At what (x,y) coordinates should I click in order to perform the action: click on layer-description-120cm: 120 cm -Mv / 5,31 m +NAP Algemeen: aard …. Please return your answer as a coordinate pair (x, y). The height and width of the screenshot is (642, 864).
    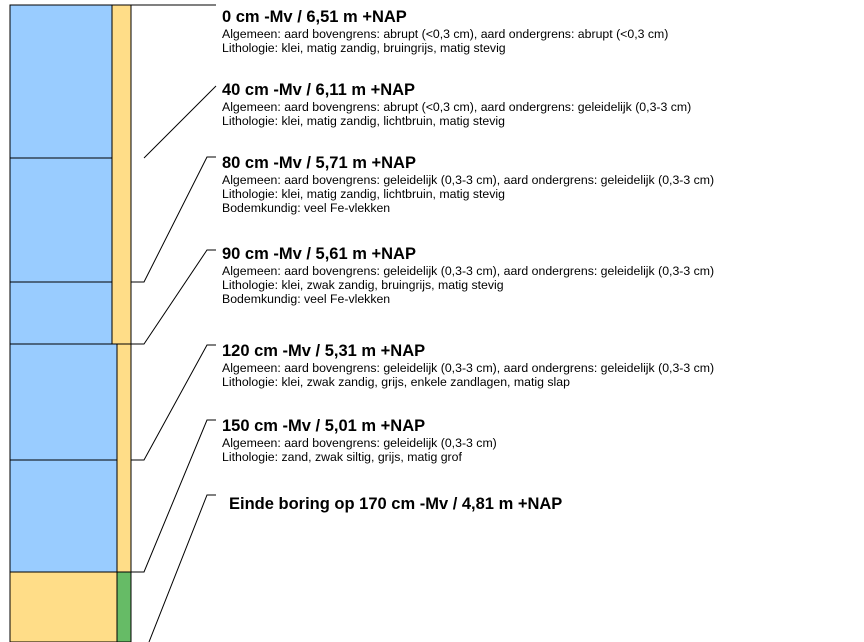
    Looking at the image, I should click on (468, 365).